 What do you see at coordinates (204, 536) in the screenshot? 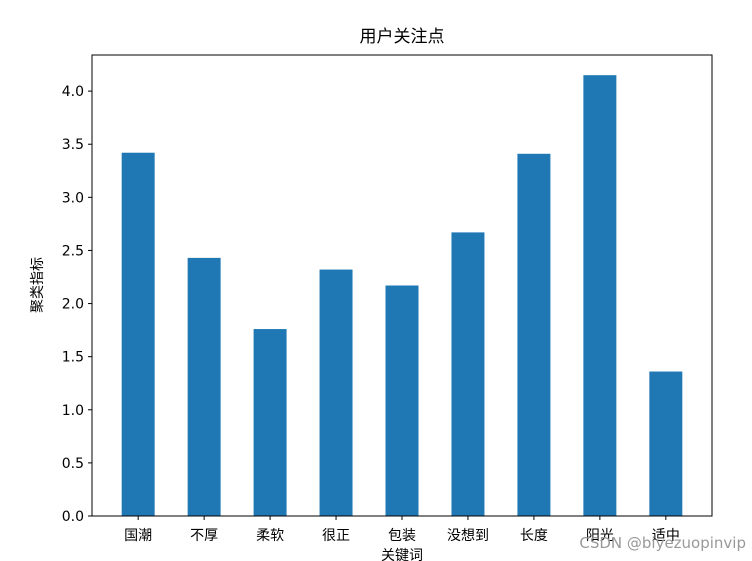
I see `x-tick-label: 不厚` at bounding box center [204, 536].